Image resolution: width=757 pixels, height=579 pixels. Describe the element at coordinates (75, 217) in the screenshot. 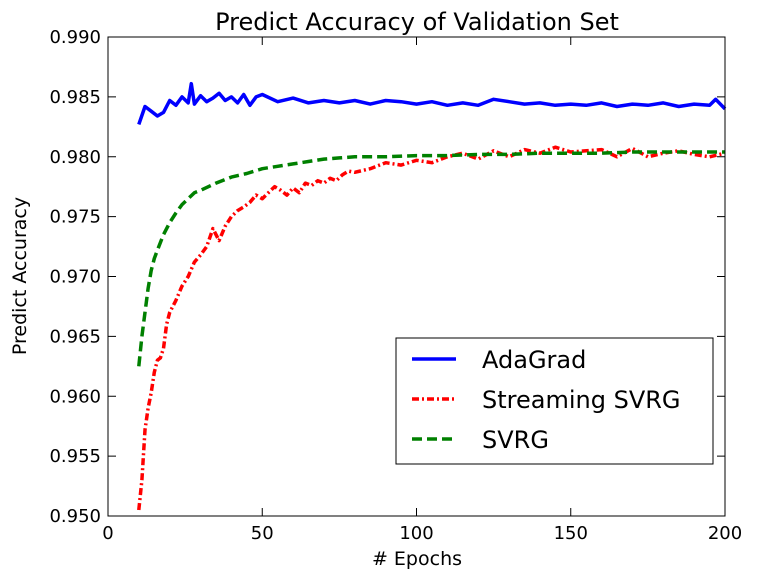

I see `y-tick-label: 0.975` at that location.